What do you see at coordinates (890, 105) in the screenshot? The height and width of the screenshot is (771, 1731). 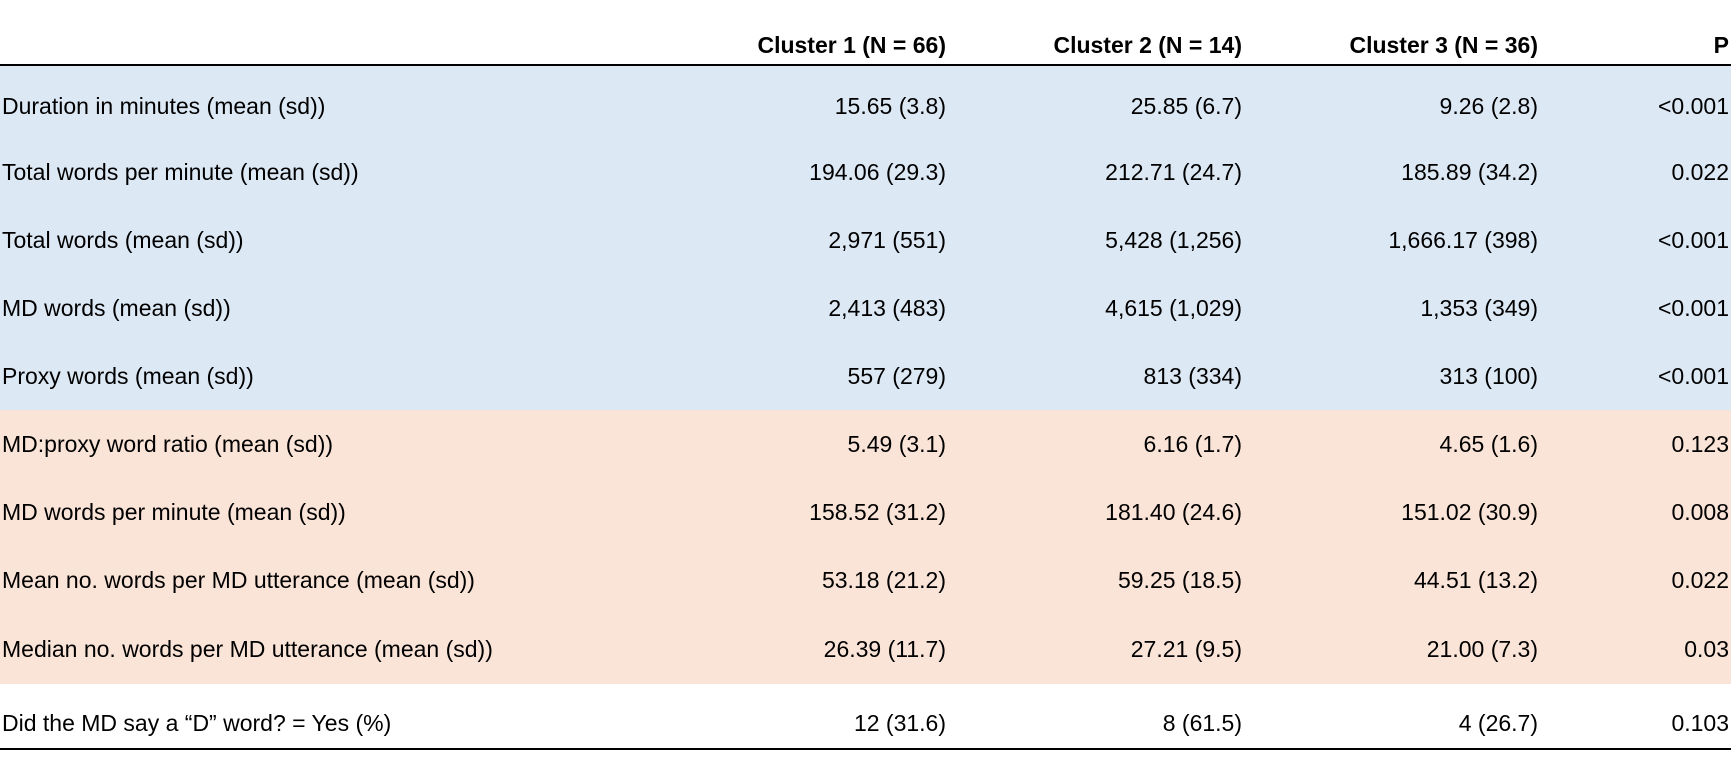 I see `cluster-1-value: 15.65 (3.8)` at bounding box center [890, 105].